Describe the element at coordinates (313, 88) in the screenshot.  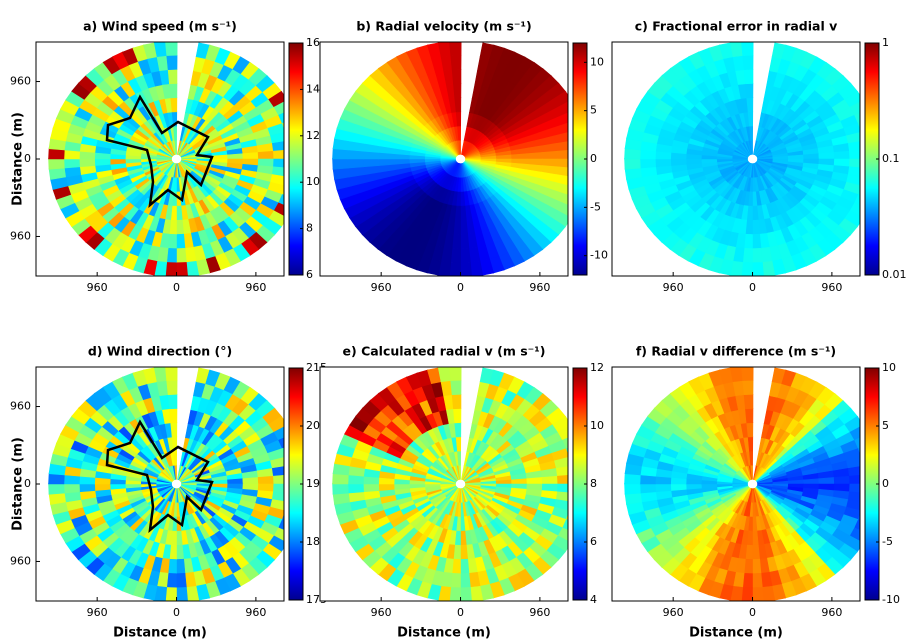
I see `colorbar-tick-label: 14` at that location.